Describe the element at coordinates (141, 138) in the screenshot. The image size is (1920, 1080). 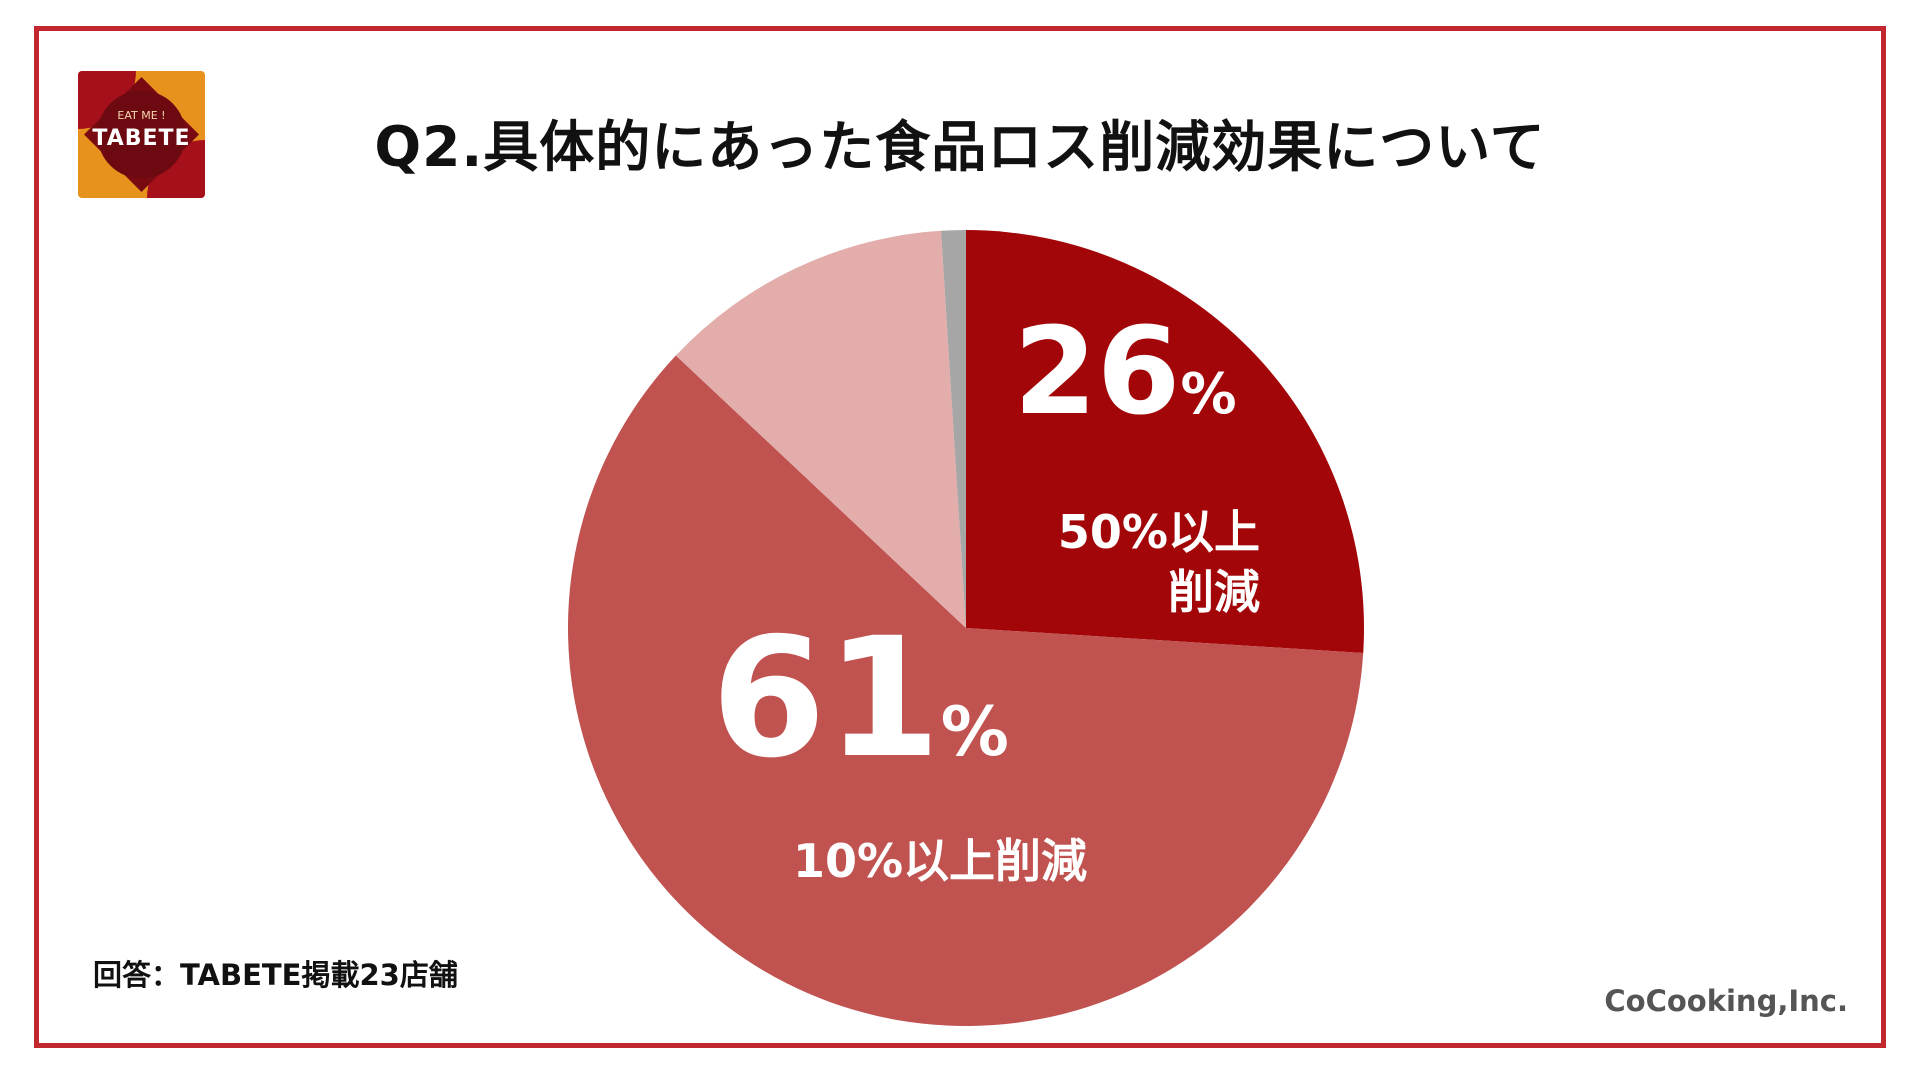
I see `logo-name: TABETE` at that location.